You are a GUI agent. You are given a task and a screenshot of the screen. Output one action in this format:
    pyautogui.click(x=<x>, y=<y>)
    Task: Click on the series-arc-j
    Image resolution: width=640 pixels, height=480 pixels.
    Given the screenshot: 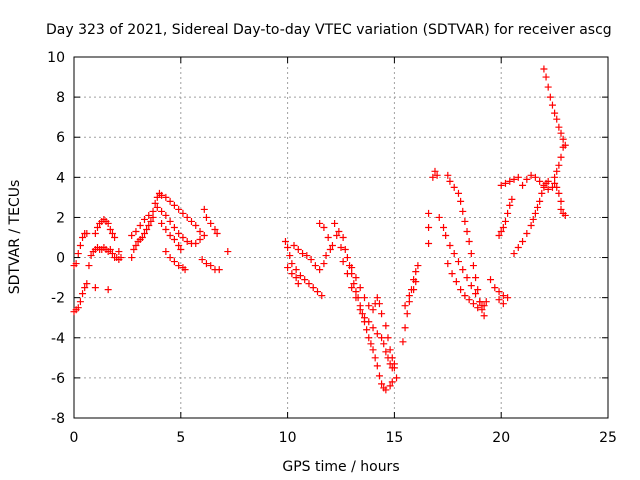 What is the action you would take?
    pyautogui.click(x=215, y=239)
    